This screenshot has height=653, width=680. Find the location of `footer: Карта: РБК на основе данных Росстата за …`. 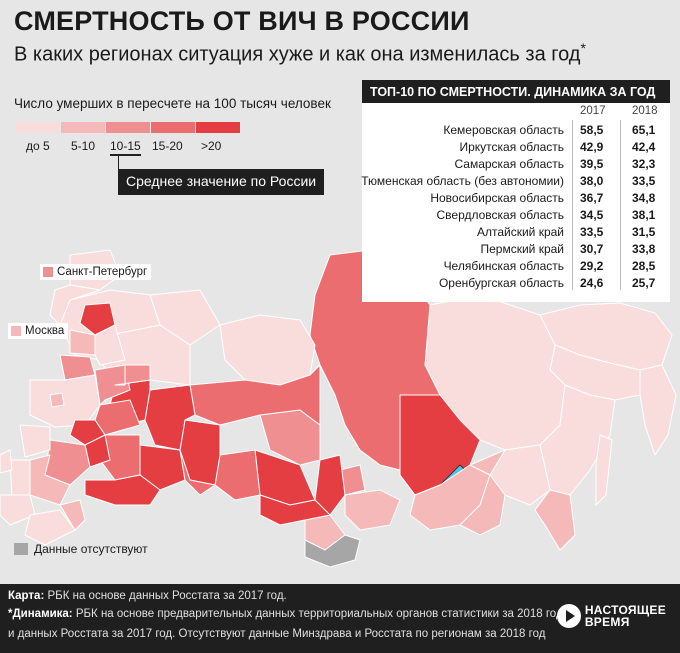

footer: Карта: РБК на основе данных Росстата за … is located at coordinates (340, 618).